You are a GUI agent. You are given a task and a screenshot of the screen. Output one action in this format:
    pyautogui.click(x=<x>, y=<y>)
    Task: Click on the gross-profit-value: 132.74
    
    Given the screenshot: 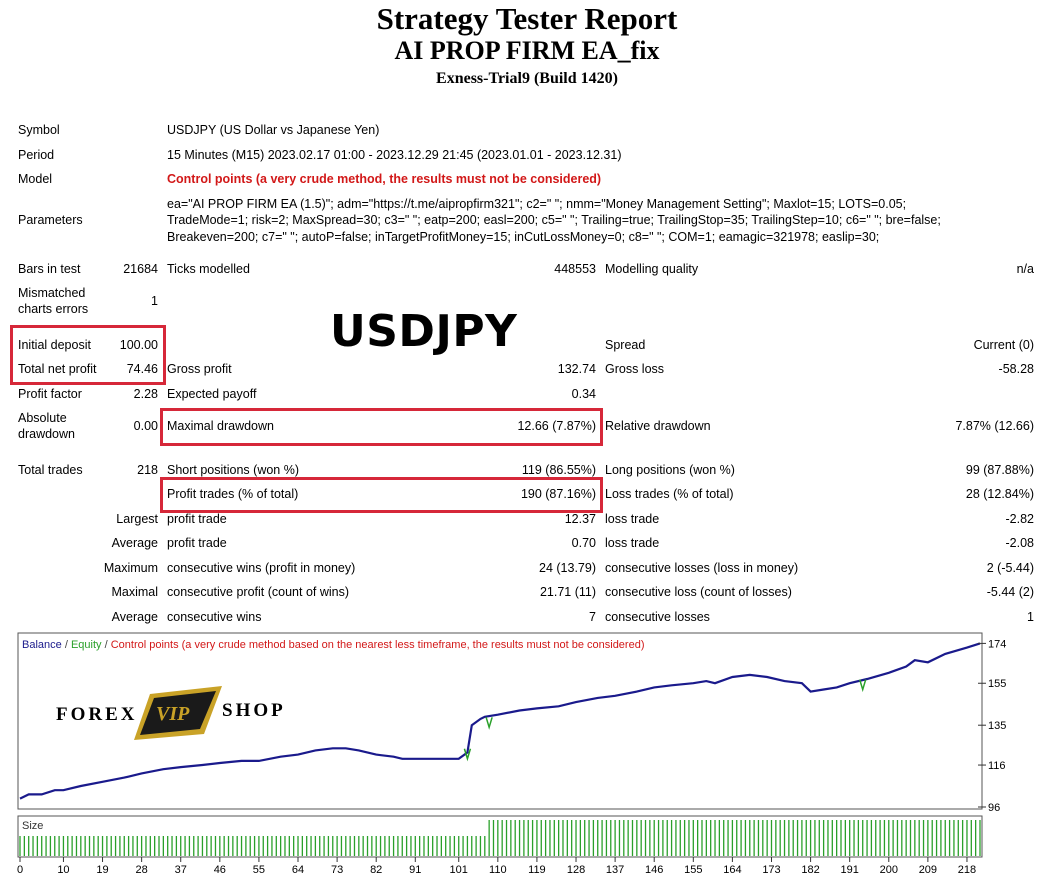 What is the action you would take?
    pyautogui.click(x=576, y=369)
    